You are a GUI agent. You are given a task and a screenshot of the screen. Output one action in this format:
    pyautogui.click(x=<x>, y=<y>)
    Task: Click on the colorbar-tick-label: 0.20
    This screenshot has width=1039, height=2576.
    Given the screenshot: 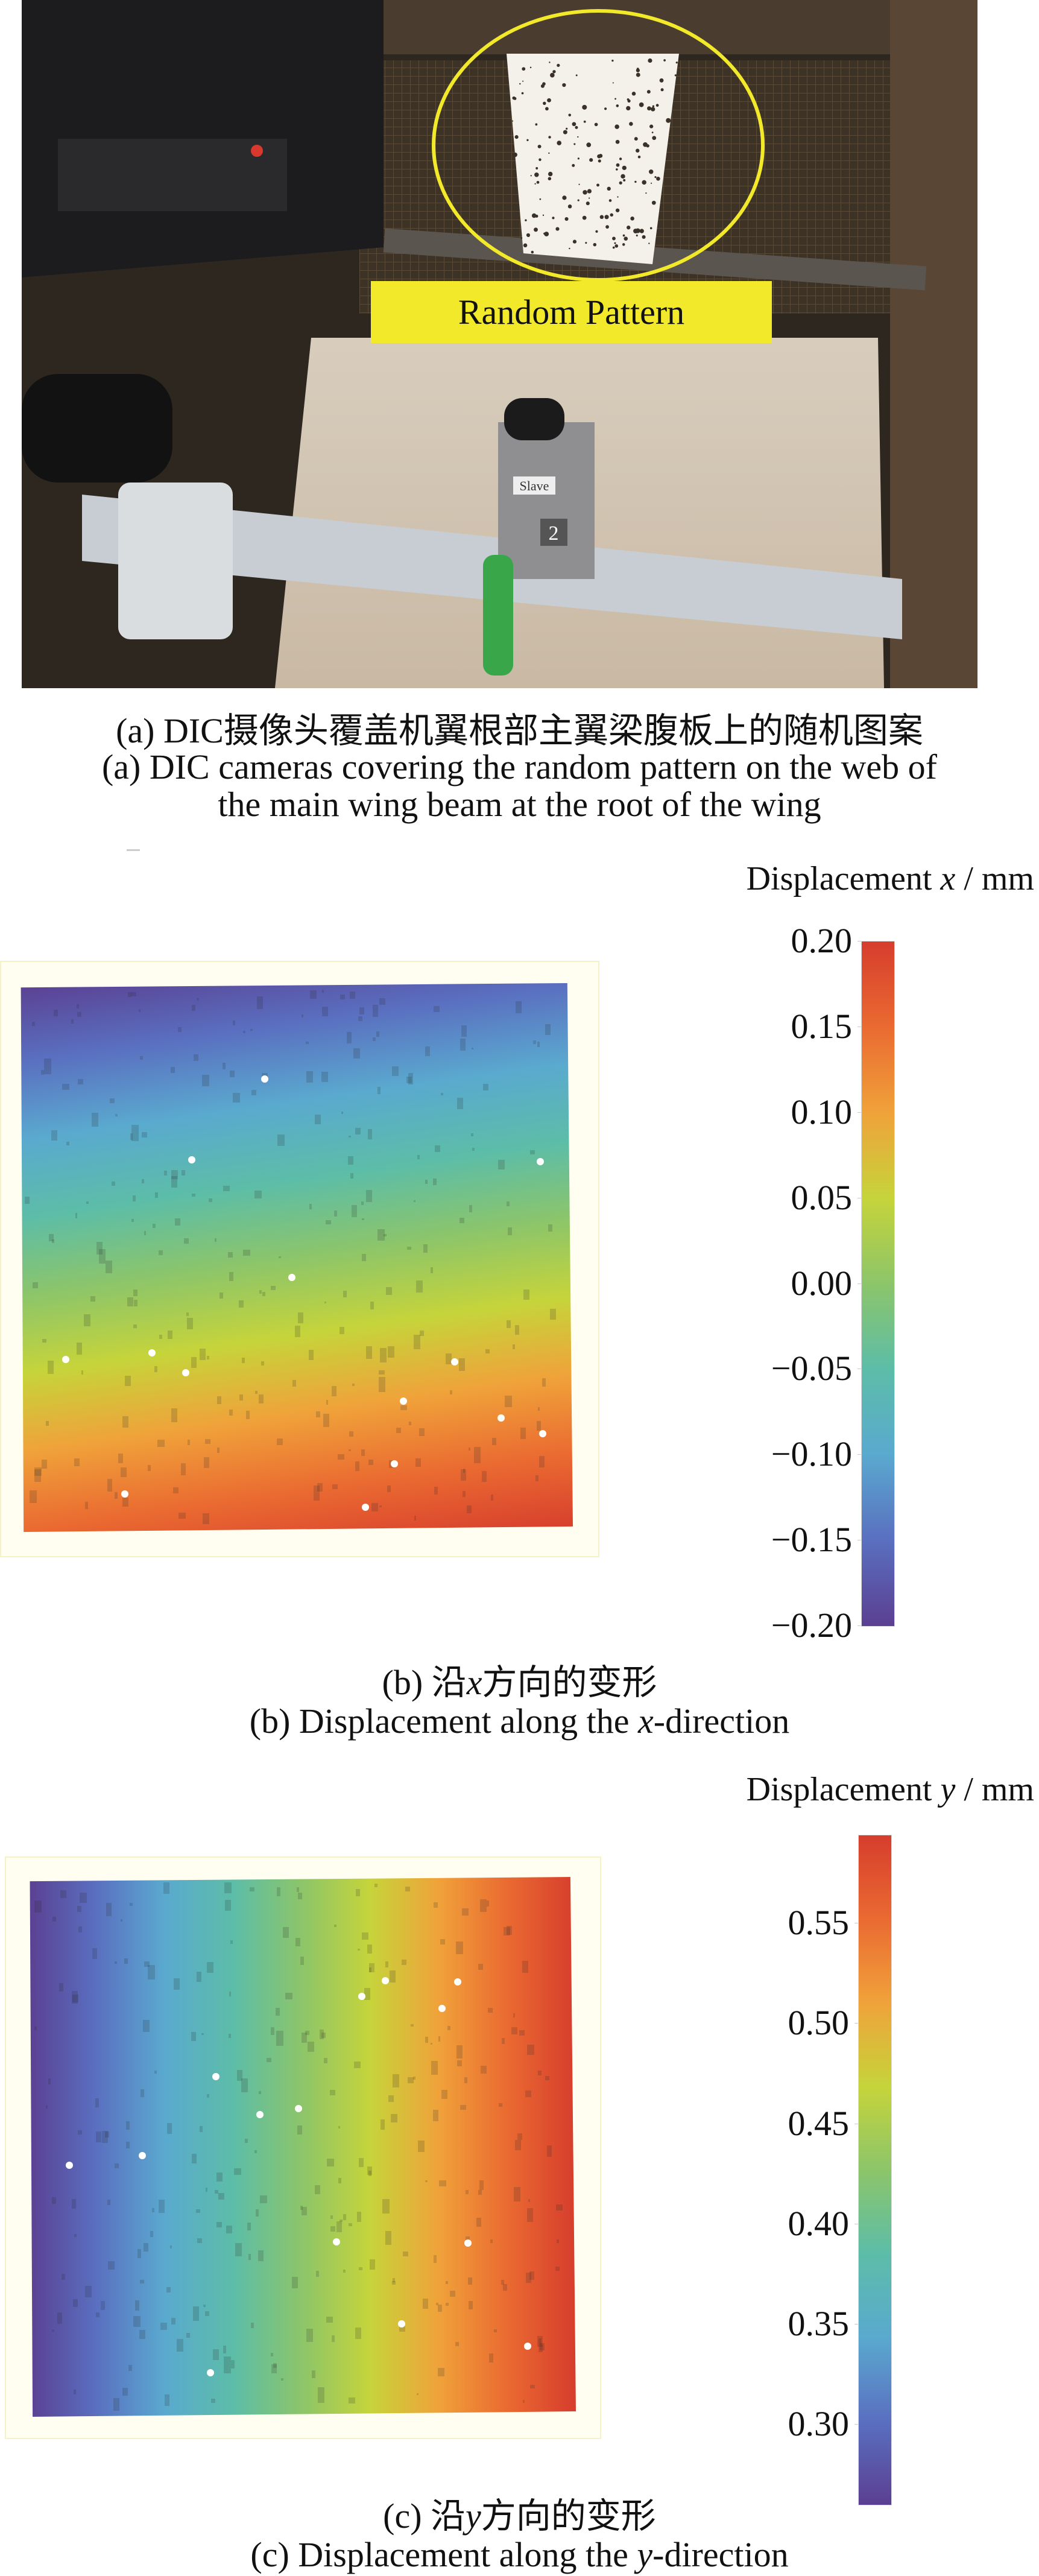 What is the action you would take?
    pyautogui.click(x=822, y=940)
    